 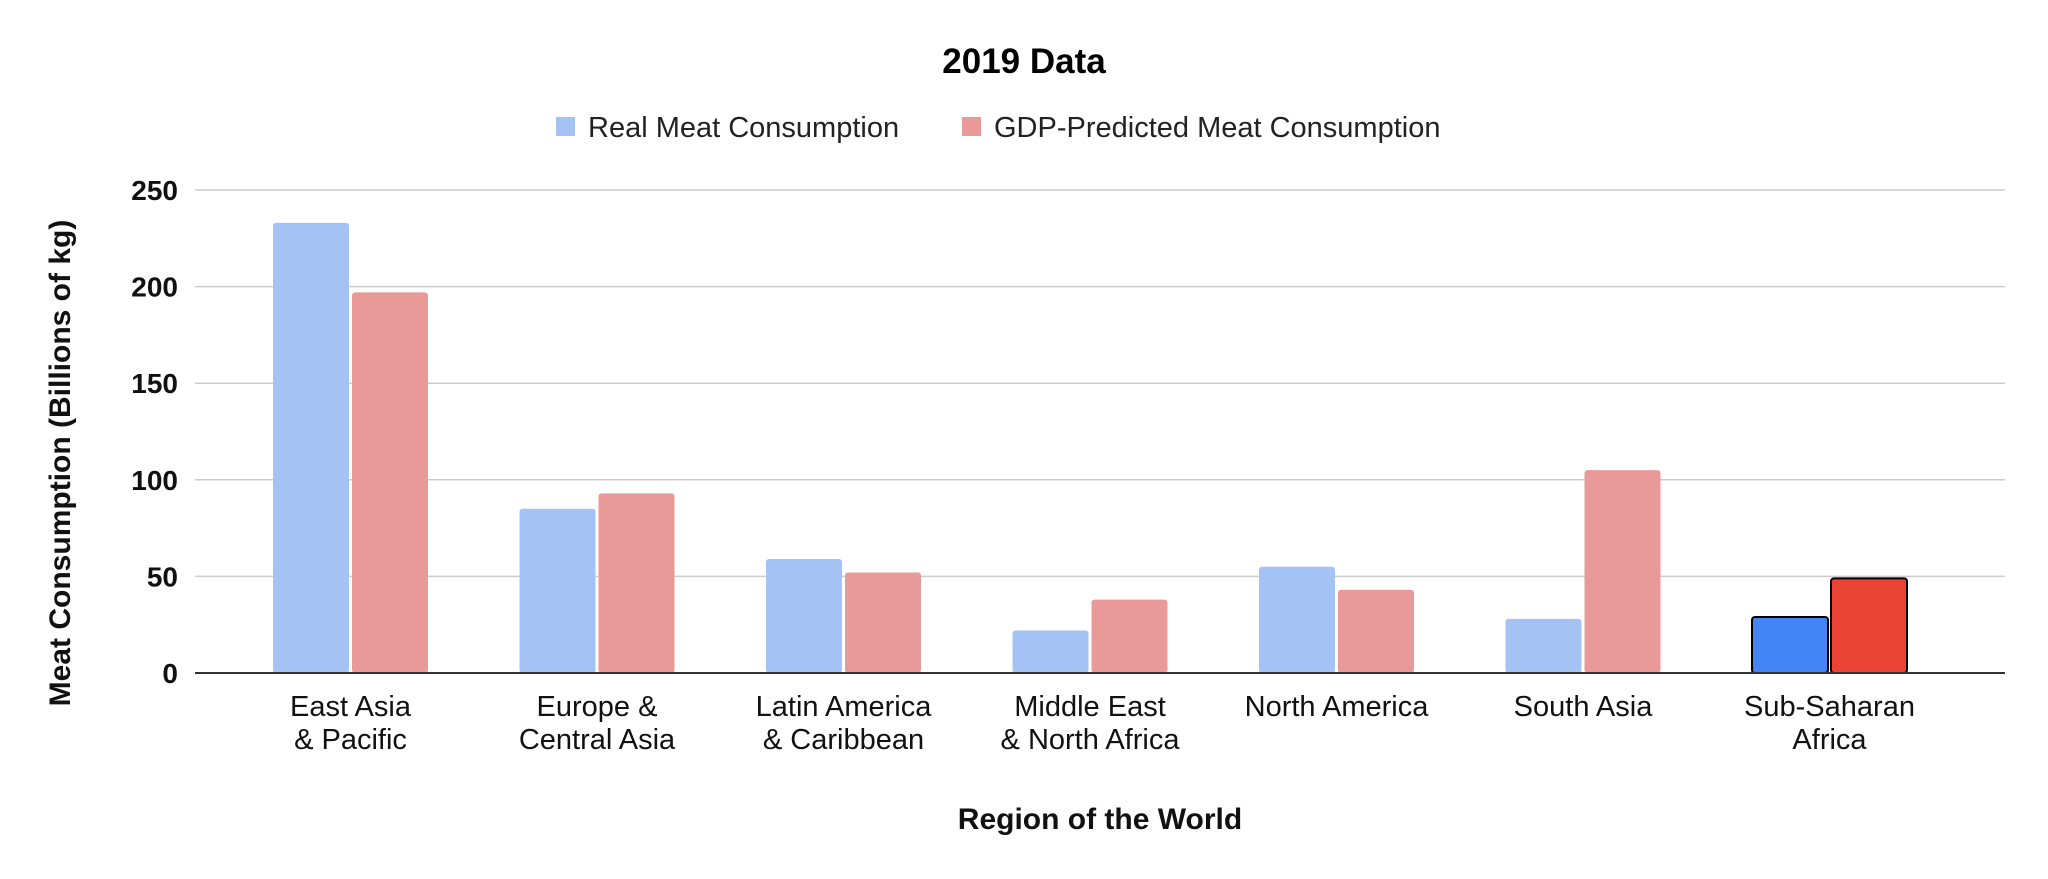 I want to click on y-tick-label: 200, so click(x=154, y=287).